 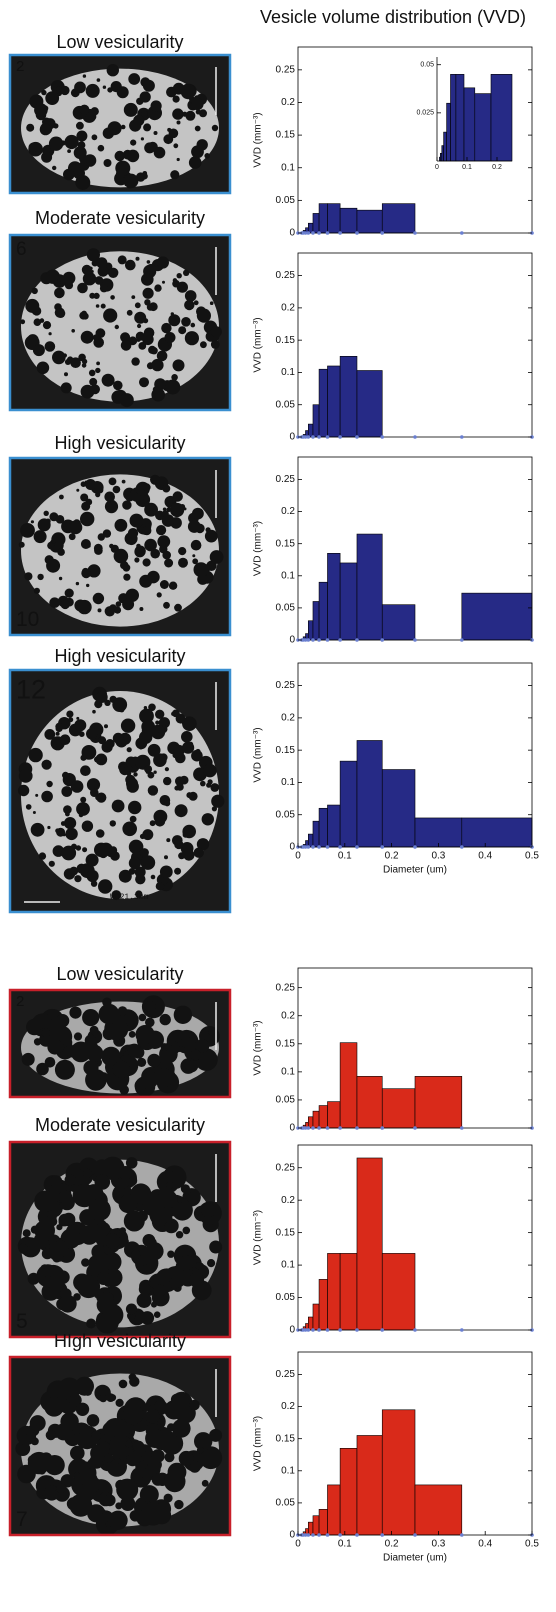 I want to click on figure-title: Vesicle volume distribution (VVD), so click(x=393, y=17).